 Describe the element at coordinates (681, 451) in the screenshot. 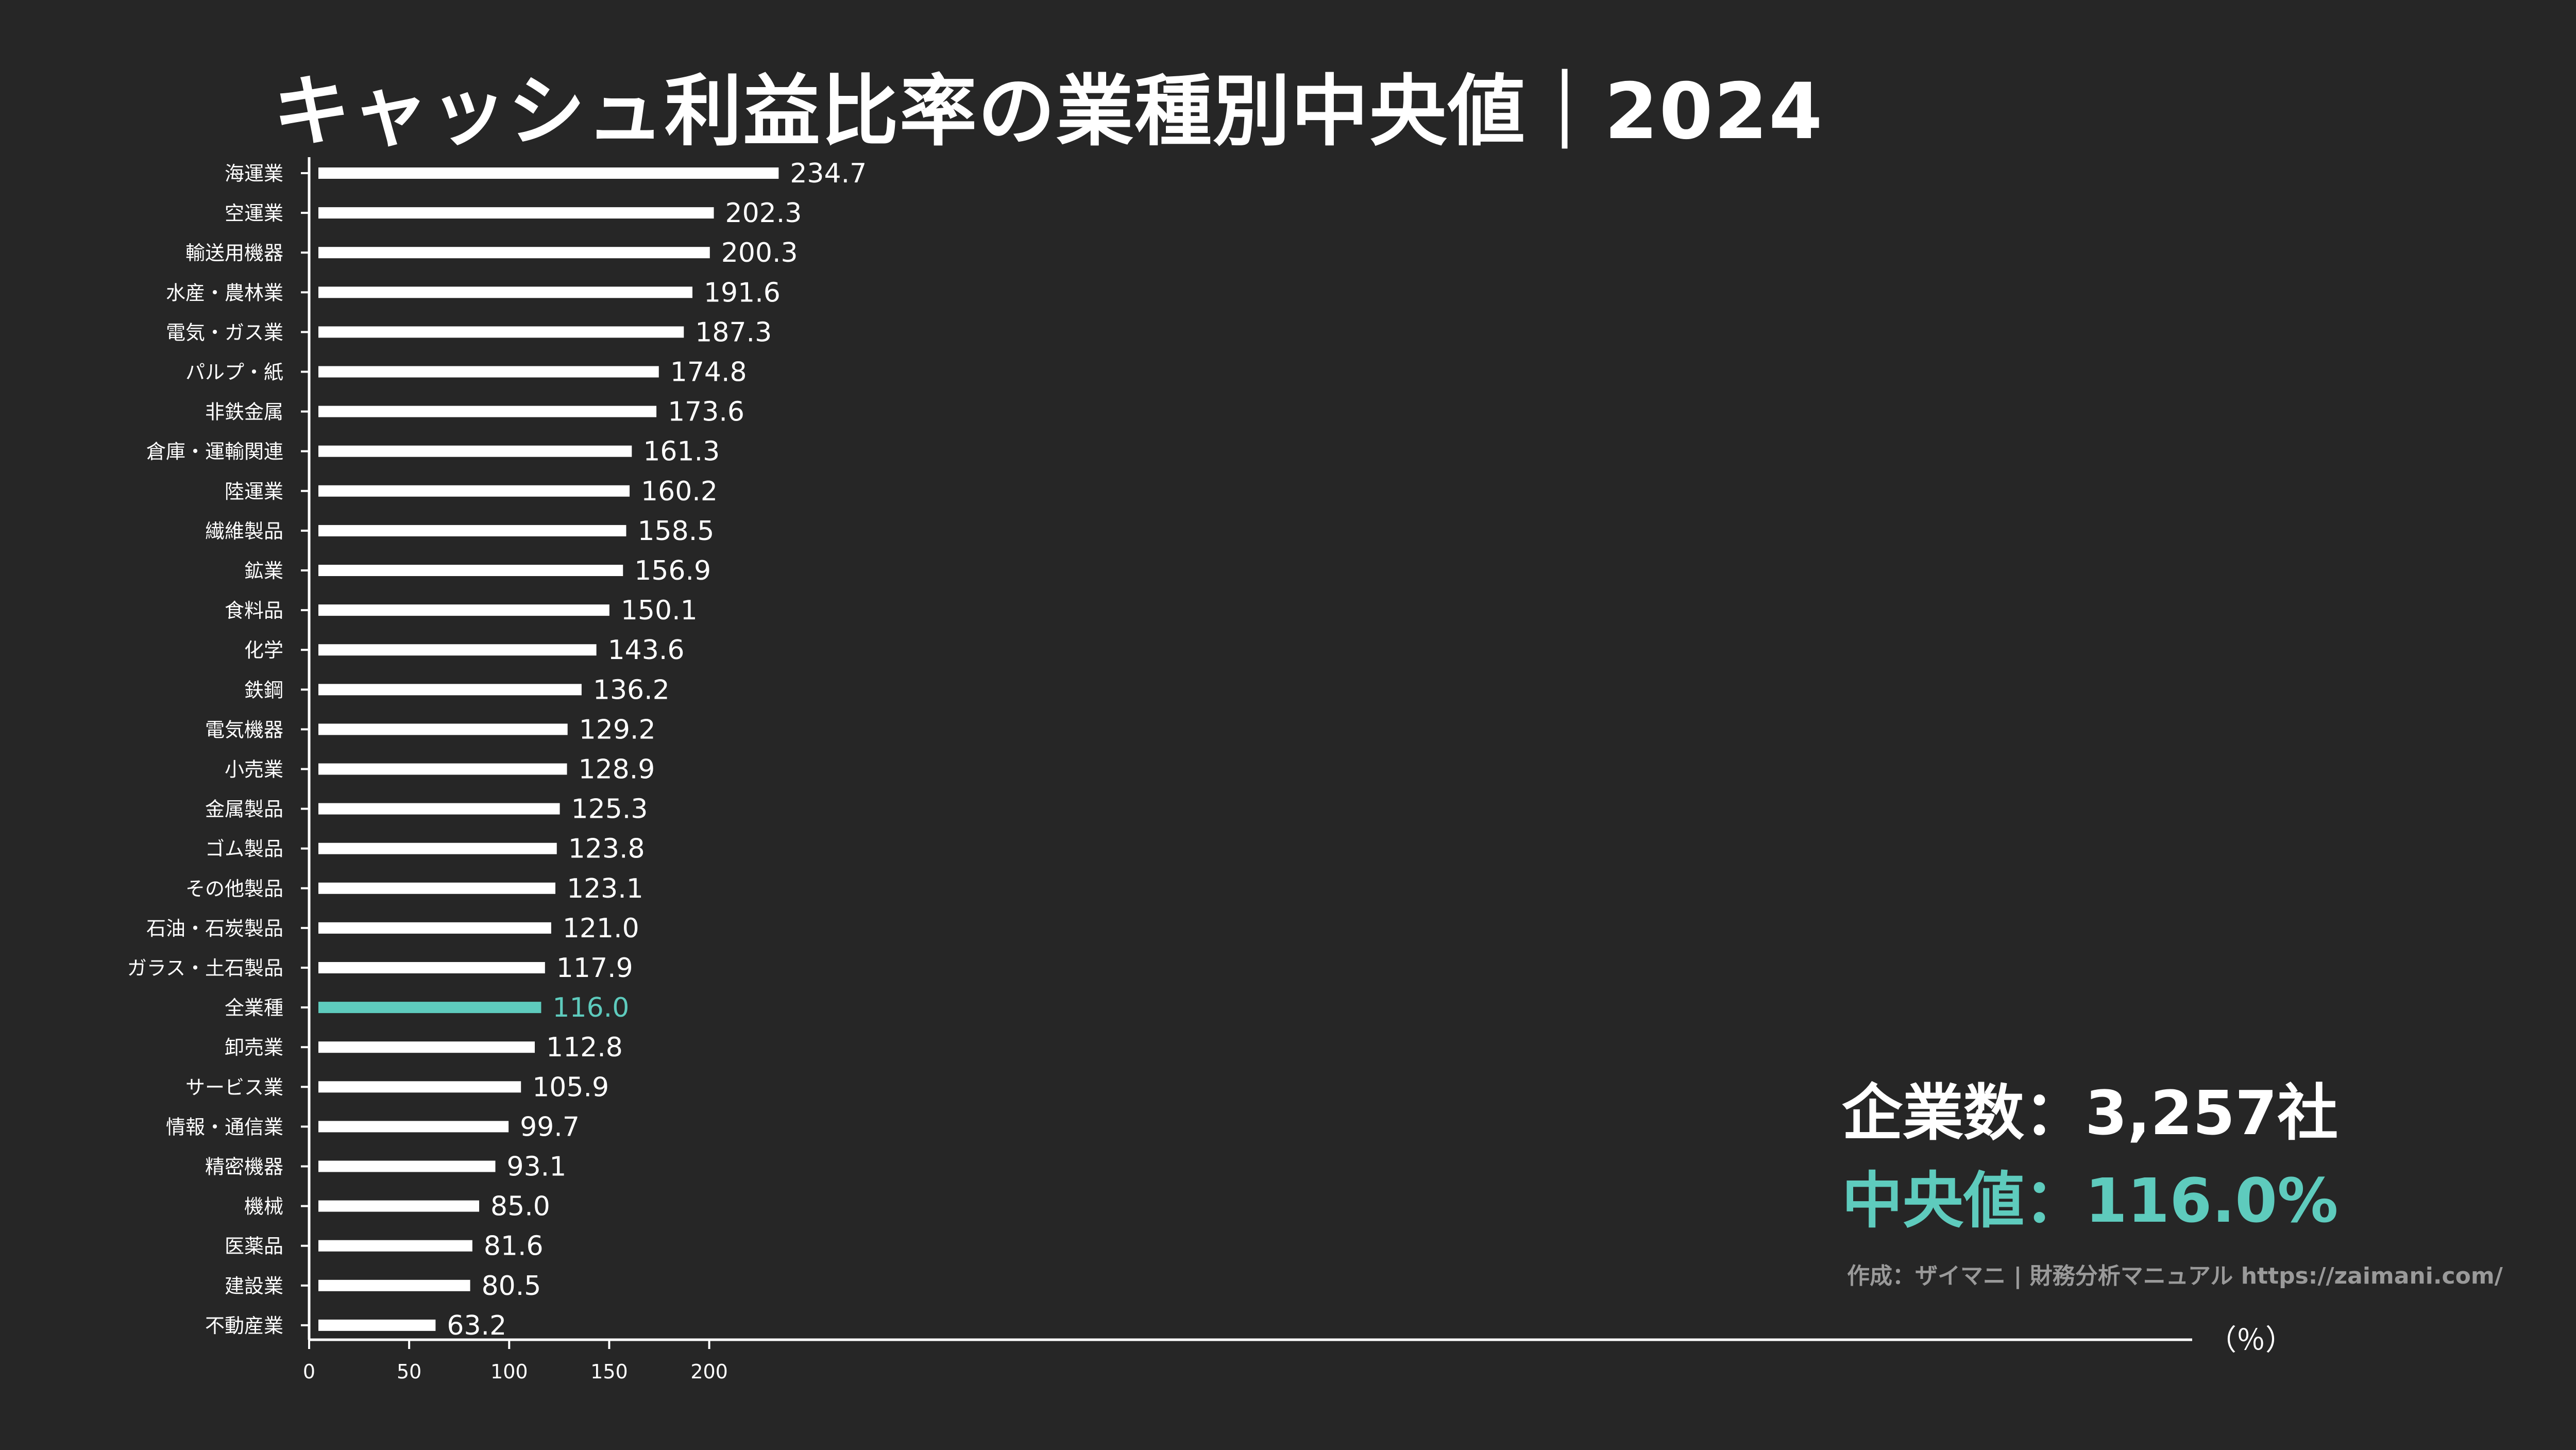

I see `value-label: 161.3` at that location.